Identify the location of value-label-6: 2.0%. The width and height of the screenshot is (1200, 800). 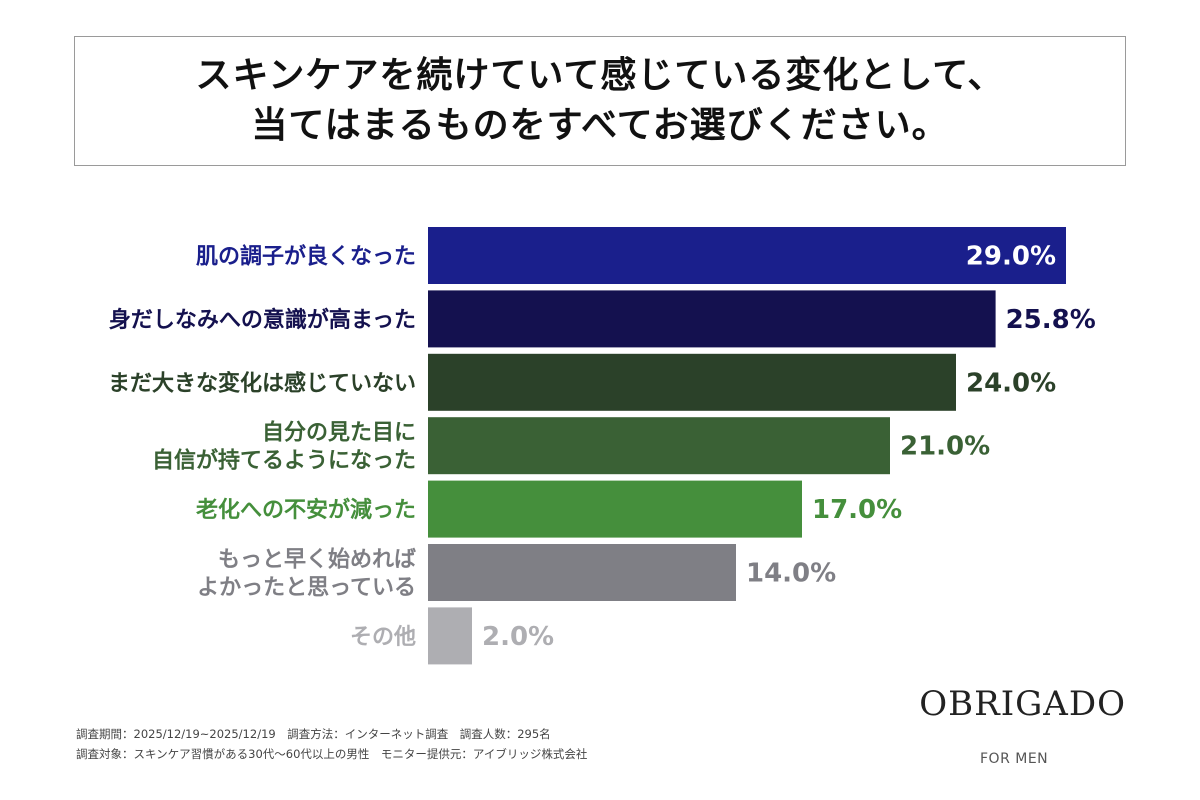
(518, 637).